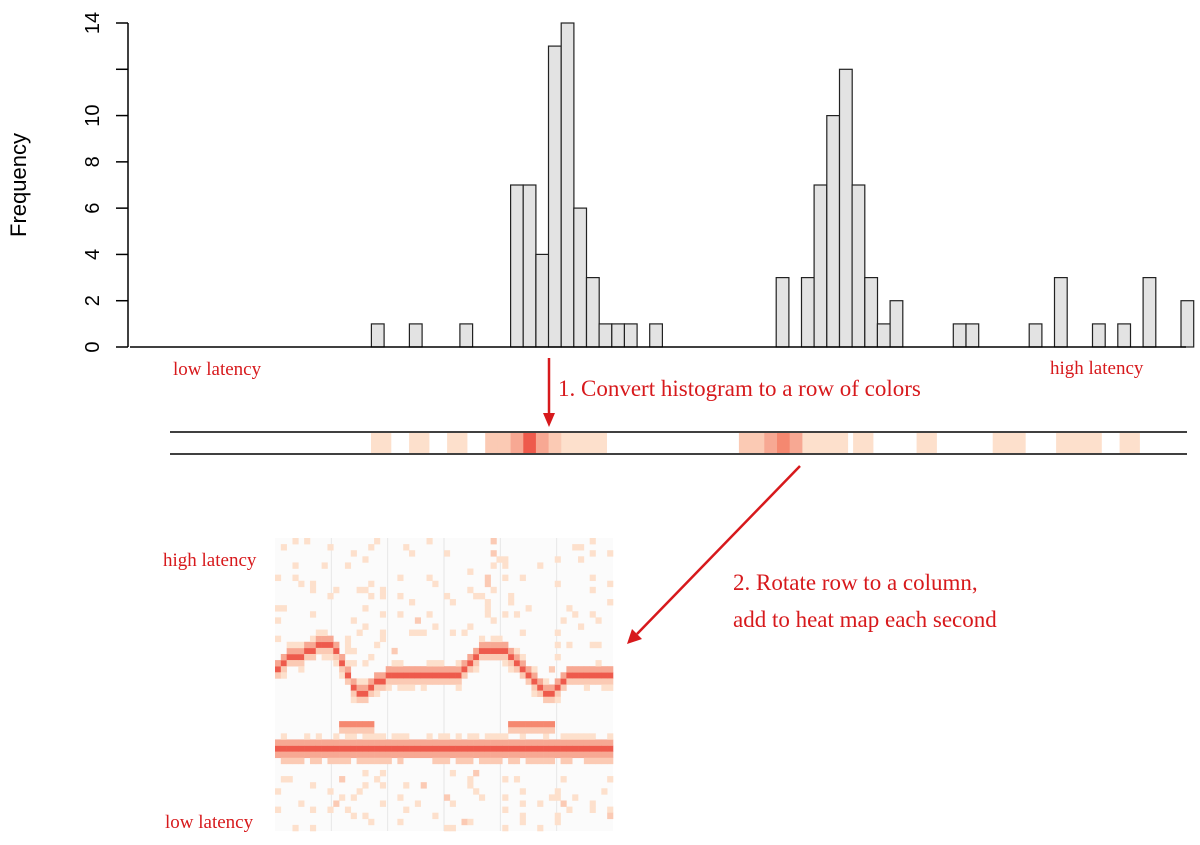 Image resolution: width=1200 pixels, height=845 pixels. I want to click on y-tick-label: 14, so click(93, 23).